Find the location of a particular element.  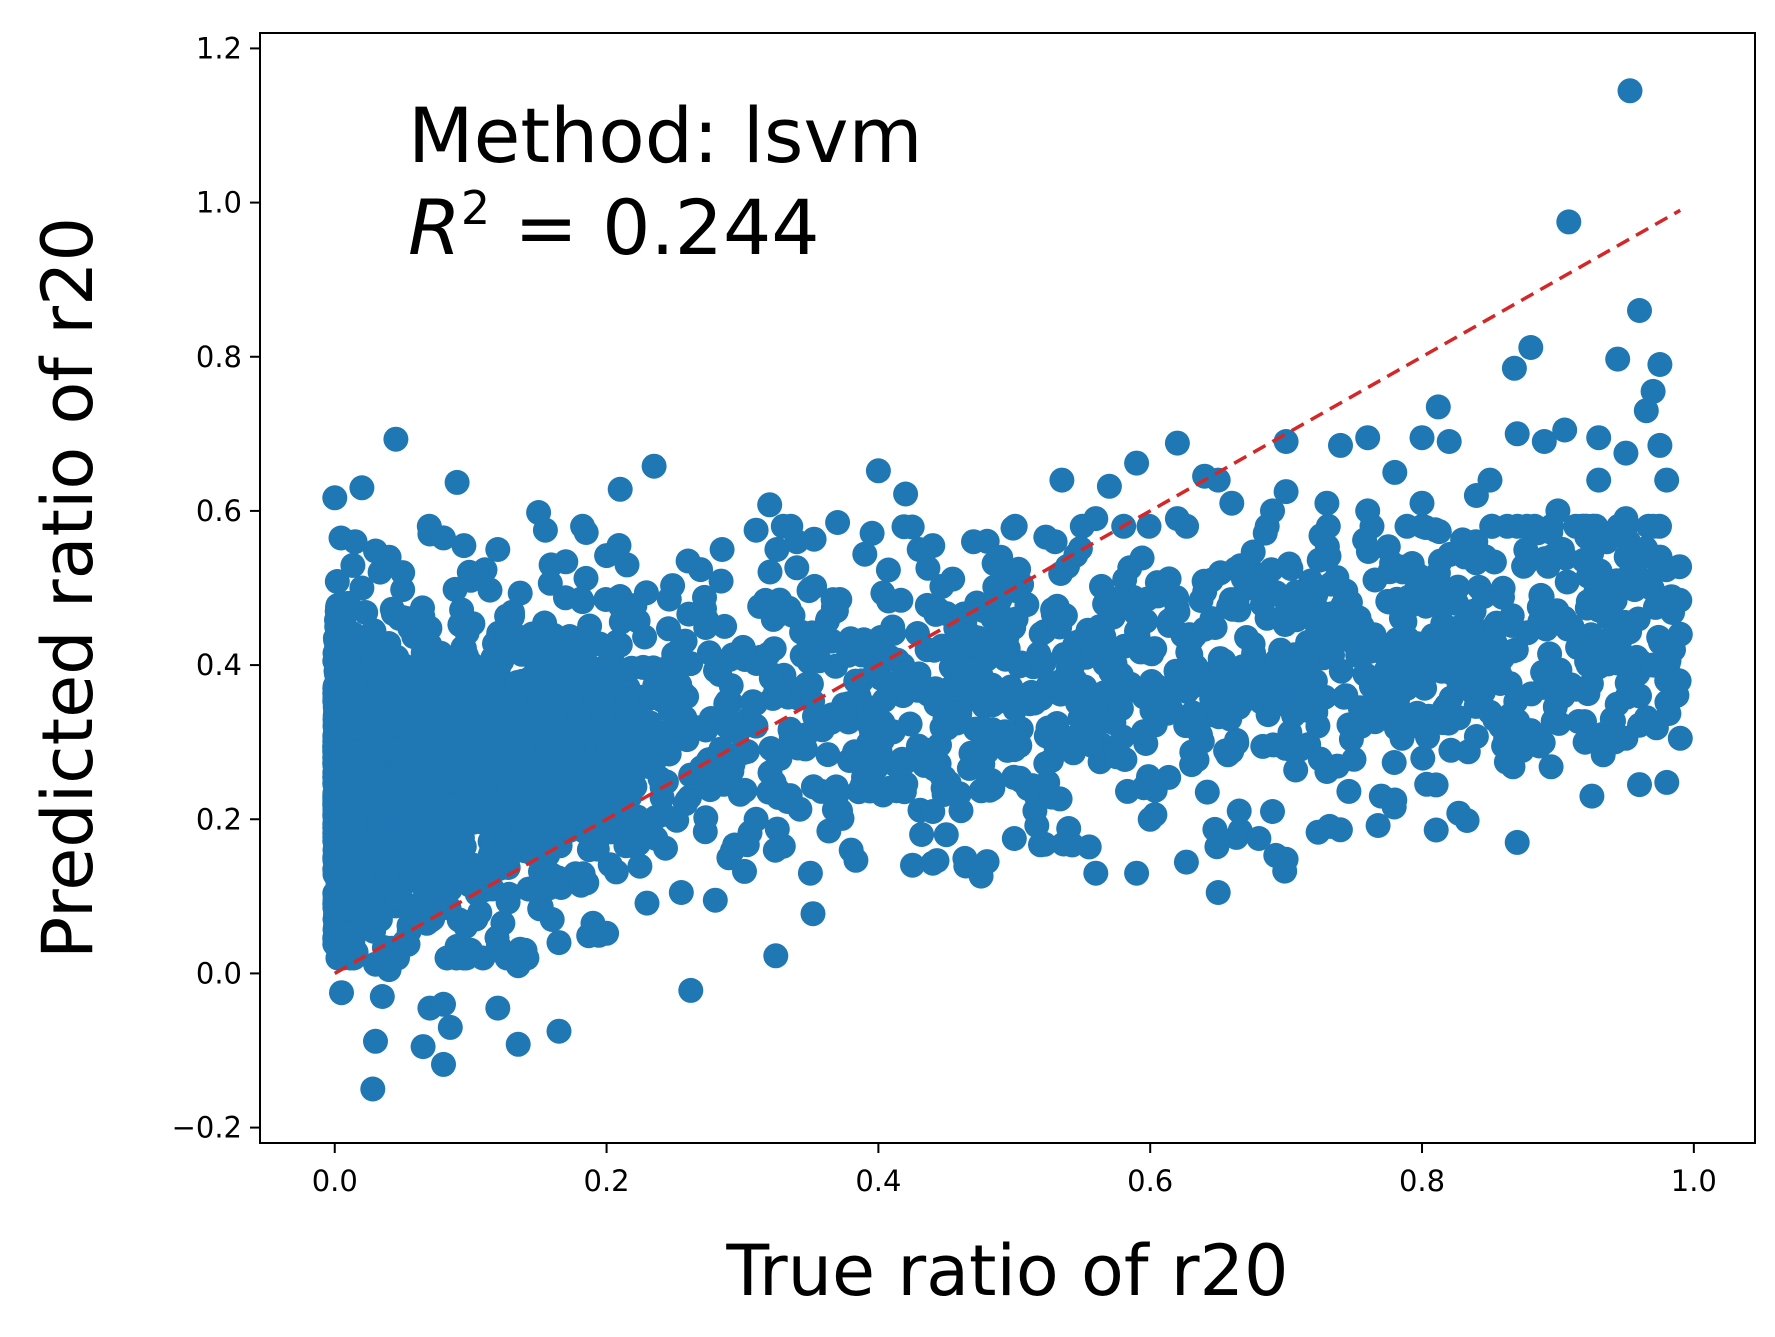

method-annotation: Method: lsvm is located at coordinates (665, 135).